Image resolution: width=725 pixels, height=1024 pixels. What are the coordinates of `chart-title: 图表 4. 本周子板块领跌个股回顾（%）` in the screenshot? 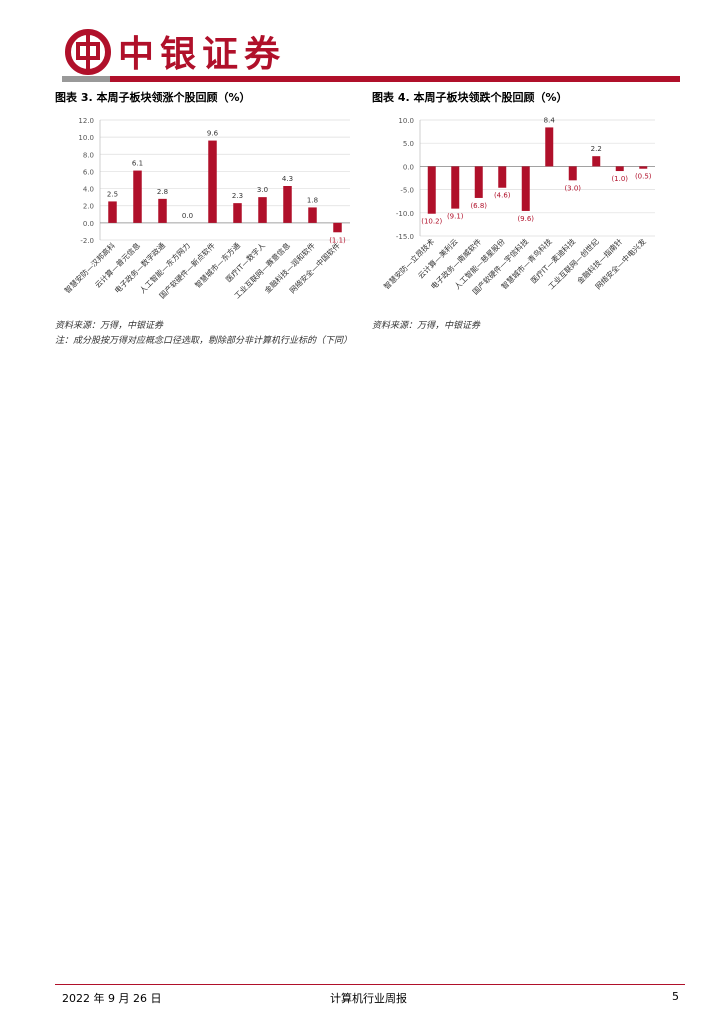 It's located at (470, 97).